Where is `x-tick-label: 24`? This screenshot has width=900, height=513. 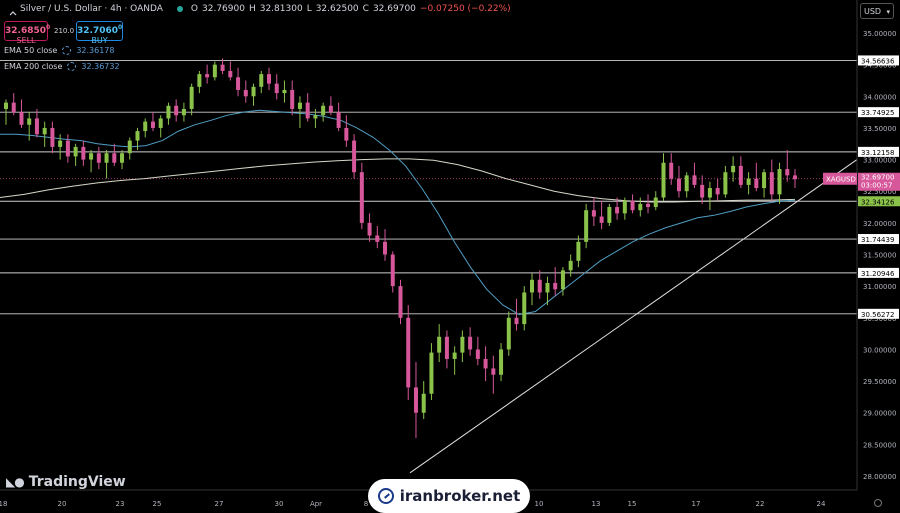
x-tick-label: 24 is located at coordinates (821, 504).